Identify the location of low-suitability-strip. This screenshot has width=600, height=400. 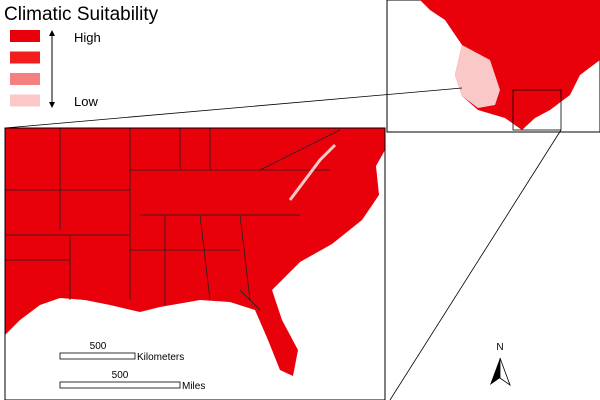
(312, 172).